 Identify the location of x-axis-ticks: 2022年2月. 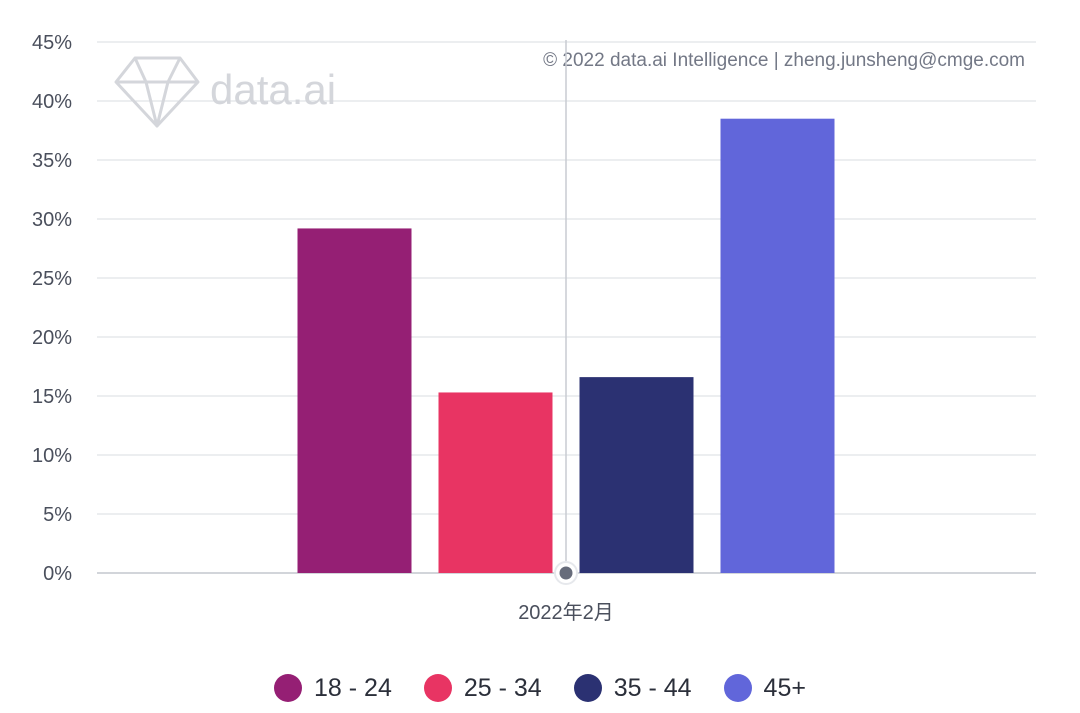
(566, 612).